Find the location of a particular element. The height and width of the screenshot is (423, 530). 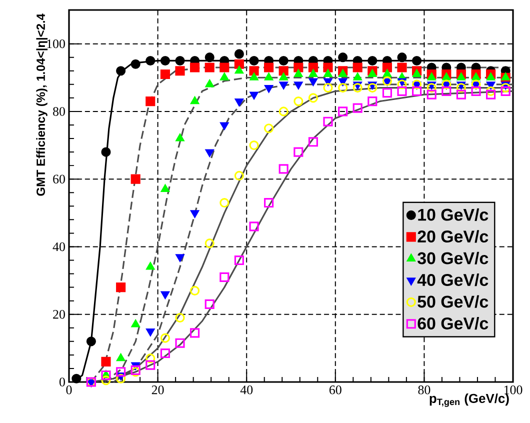

x-tick-label: 80 is located at coordinates (424, 390).